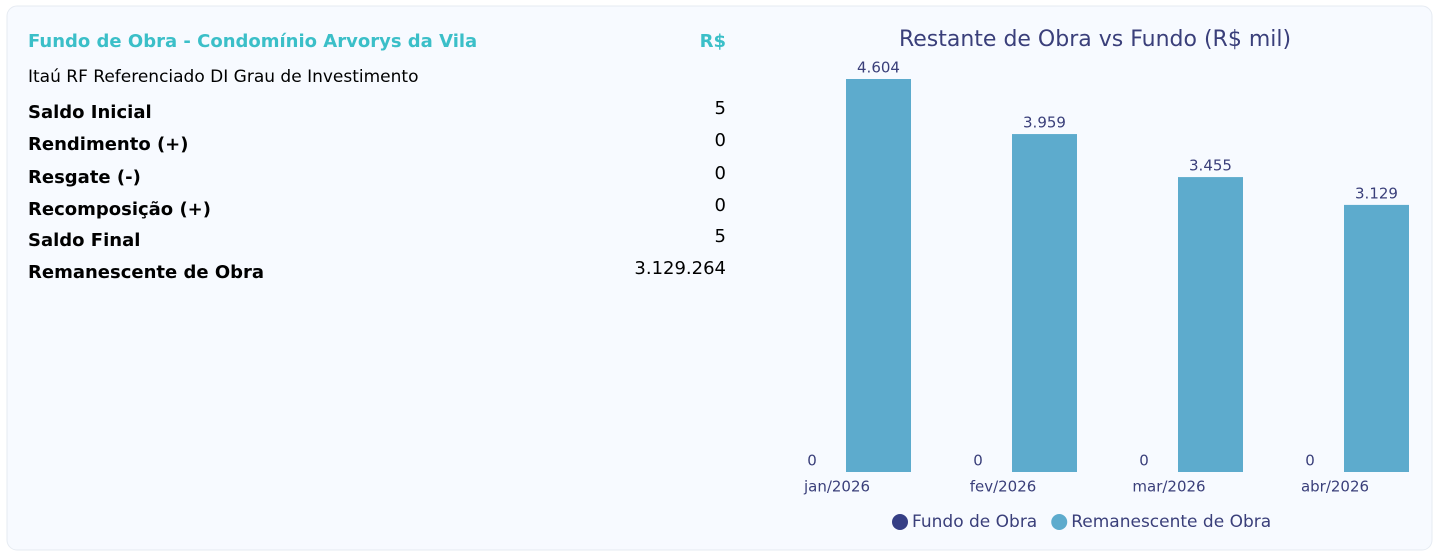 The height and width of the screenshot is (558, 1439). What do you see at coordinates (84, 240) in the screenshot?
I see `row-label: Saldo Final` at bounding box center [84, 240].